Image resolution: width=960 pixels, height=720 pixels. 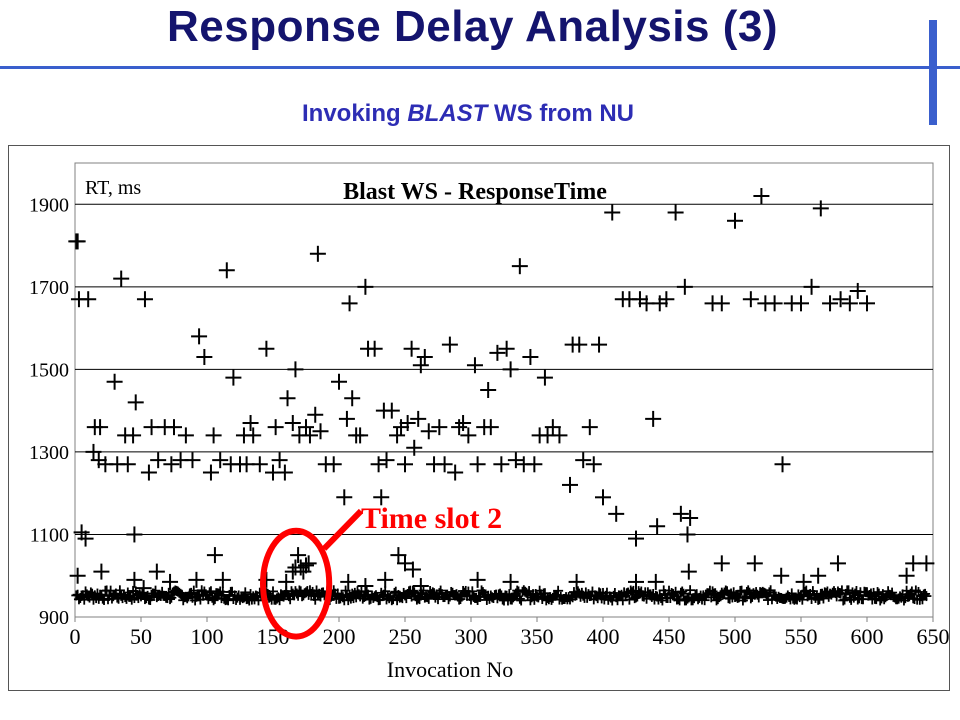 I want to click on y-tick-label: 1900, so click(x=49, y=205).